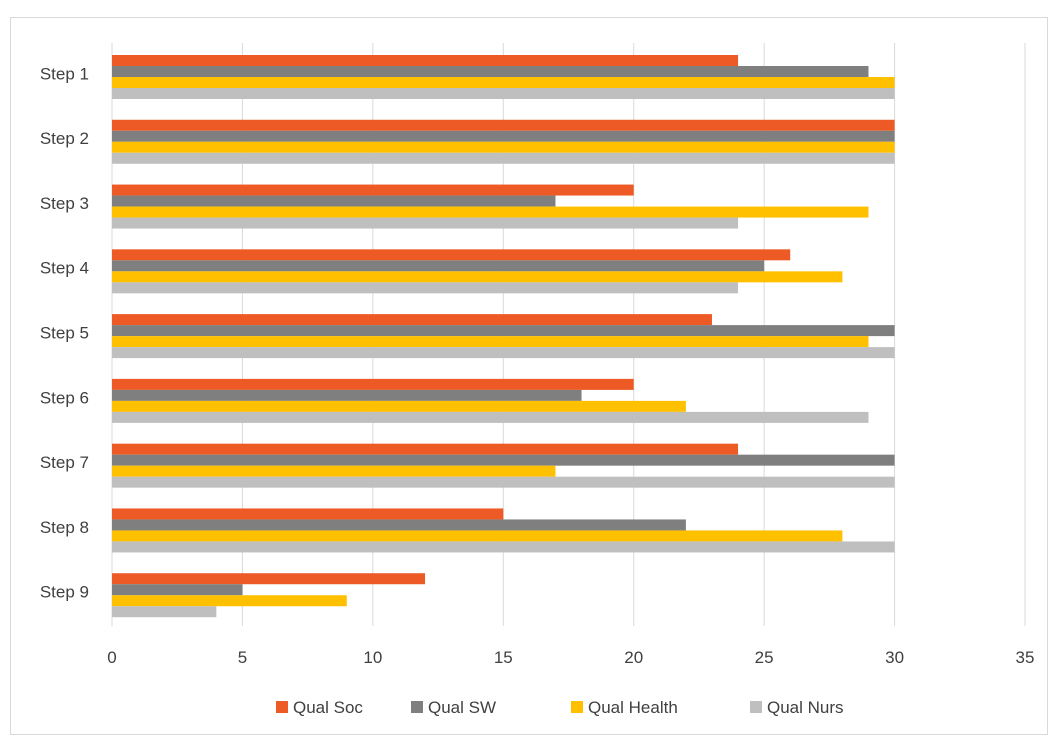 The height and width of the screenshot is (742, 1056). Describe the element at coordinates (64, 268) in the screenshot. I see `category-label: Step 4` at that location.